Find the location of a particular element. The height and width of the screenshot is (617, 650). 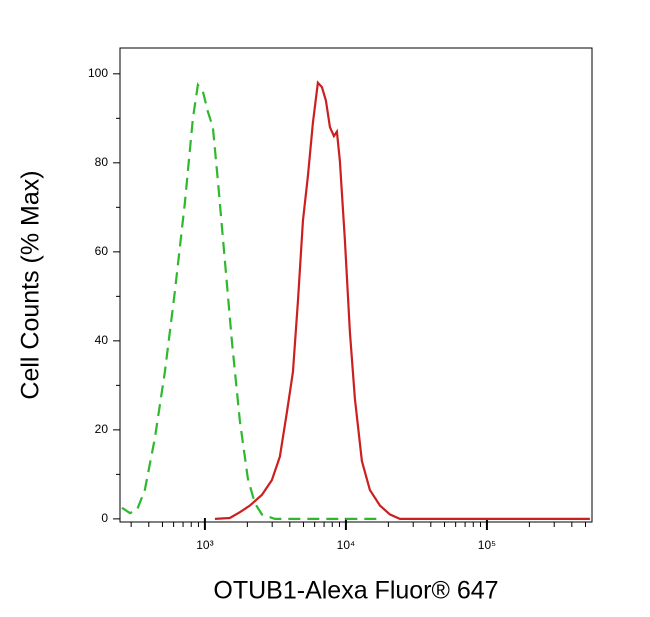

y-tick-label: 0 is located at coordinates (104, 518).